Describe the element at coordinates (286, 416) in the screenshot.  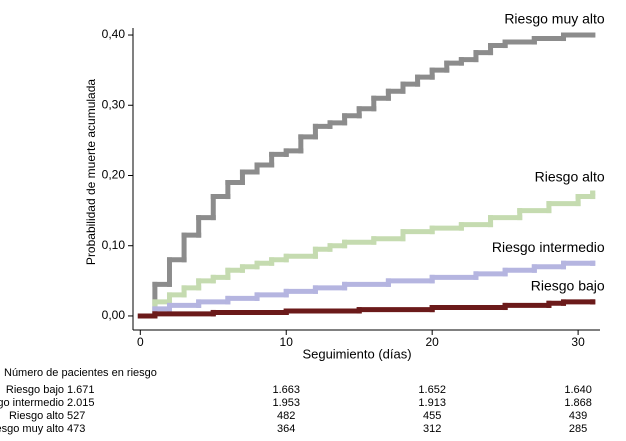
I see `risk-cell: 482` at that location.